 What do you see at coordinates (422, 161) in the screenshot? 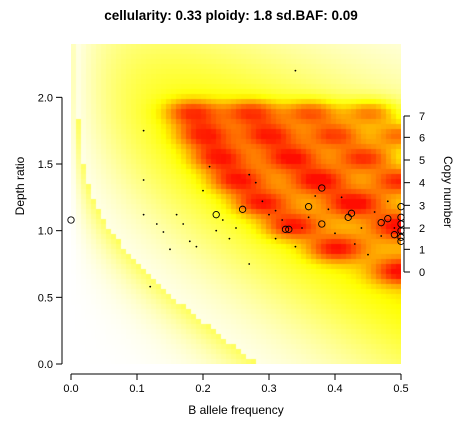
I see `copy-number-tick-label: 5` at bounding box center [422, 161].